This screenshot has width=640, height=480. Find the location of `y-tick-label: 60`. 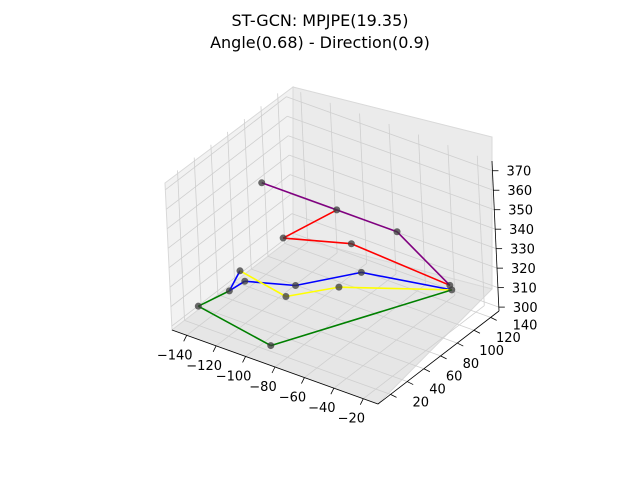

y-tick-label: 60 is located at coordinates (454, 377).